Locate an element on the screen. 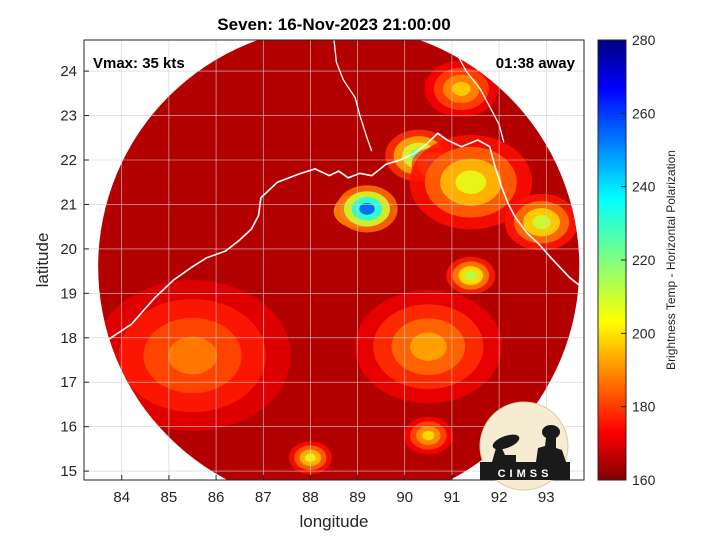  colorbar-tick-label: 220 is located at coordinates (644, 260).